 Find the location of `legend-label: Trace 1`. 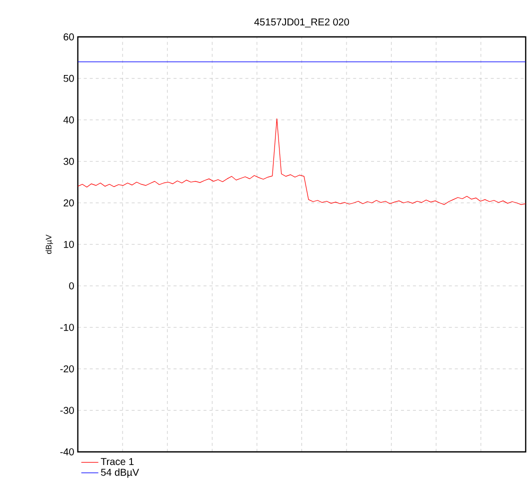

legend-label: Trace 1 is located at coordinates (117, 462).